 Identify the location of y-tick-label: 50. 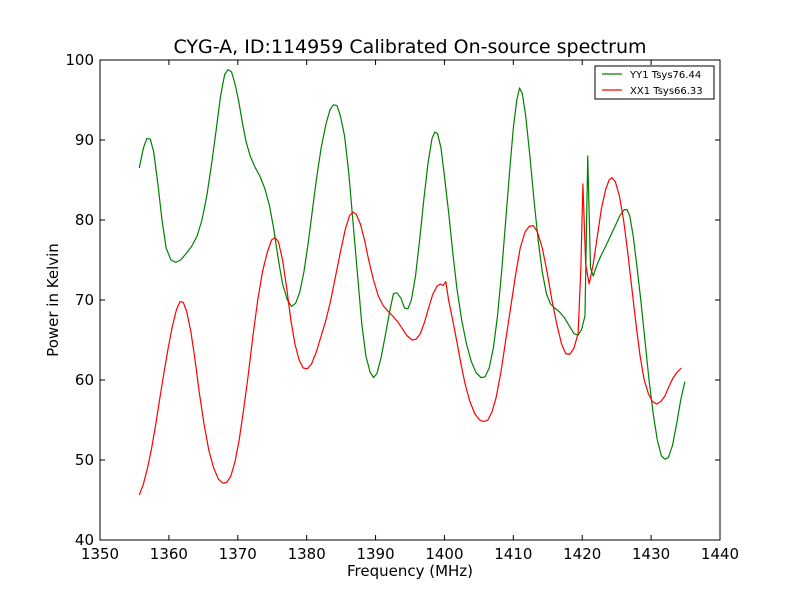
(84, 460).